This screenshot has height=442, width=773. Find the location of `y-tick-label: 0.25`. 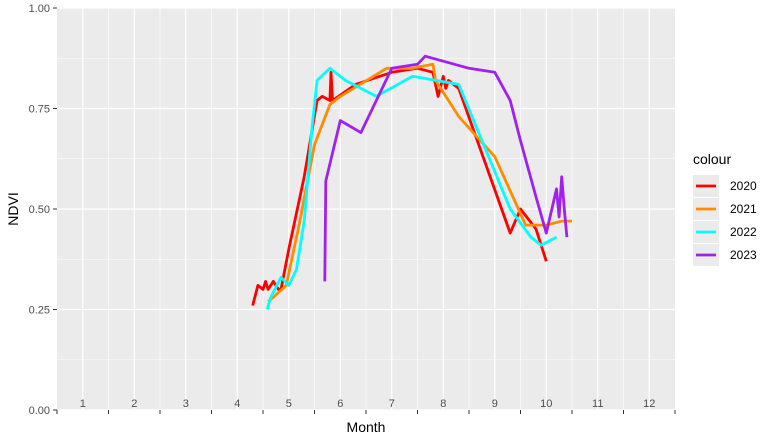

y-tick-label: 0.25 is located at coordinates (39, 311).